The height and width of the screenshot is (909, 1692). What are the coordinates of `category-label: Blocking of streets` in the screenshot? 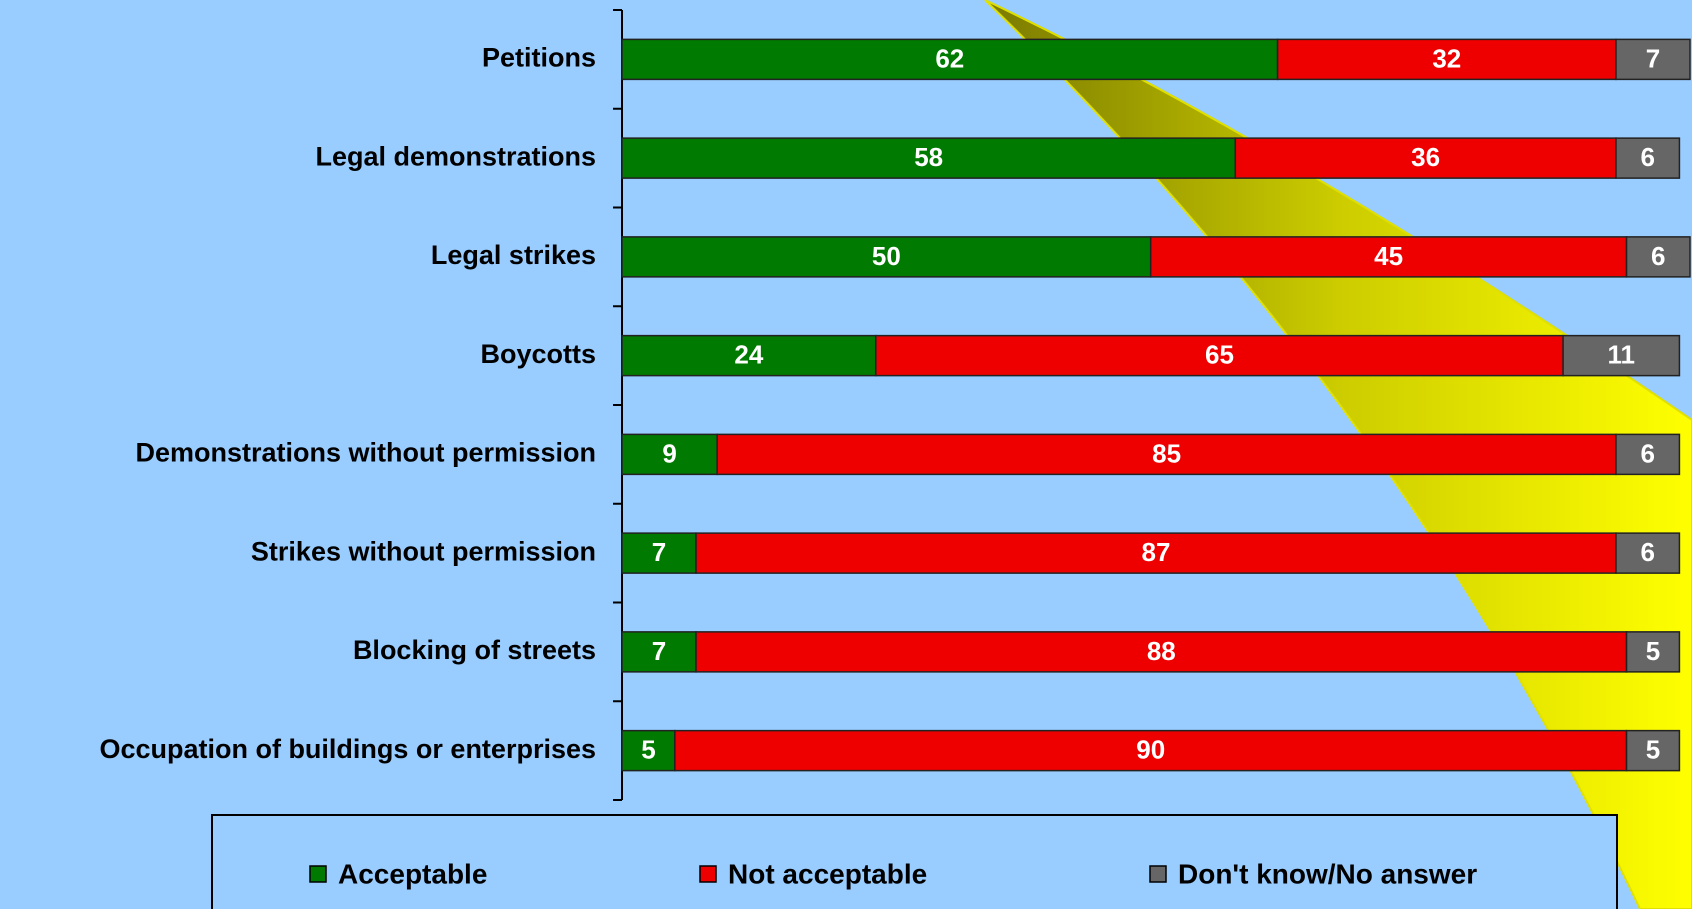 It's located at (474, 650).